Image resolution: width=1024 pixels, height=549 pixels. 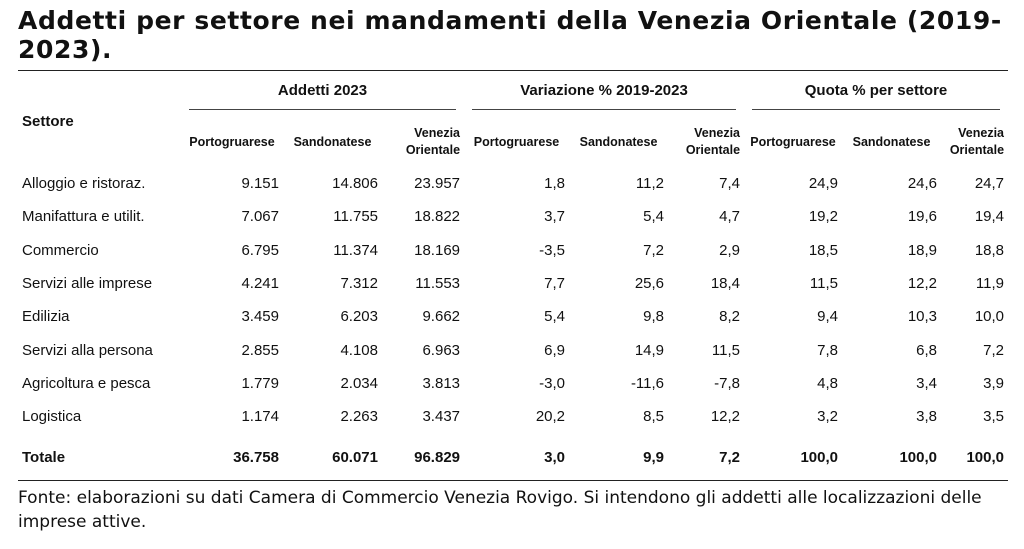 I want to click on top-rule, so click(x=513, y=70).